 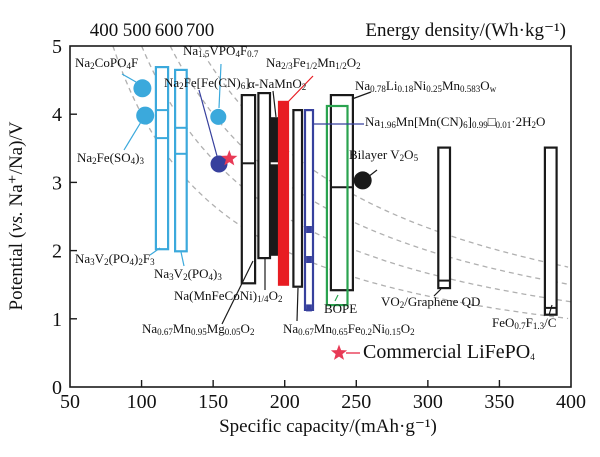 I want to click on star-Commercial LiFePO4, so click(x=229, y=158).